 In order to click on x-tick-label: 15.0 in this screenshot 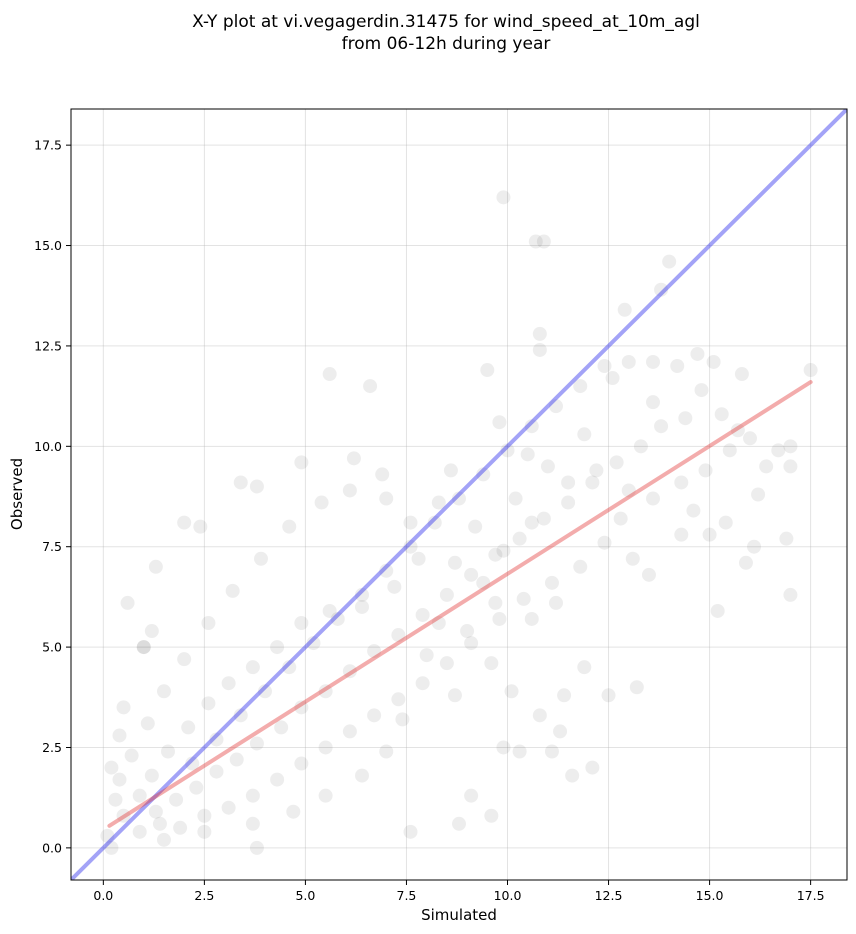, I will do `click(710, 895)`.